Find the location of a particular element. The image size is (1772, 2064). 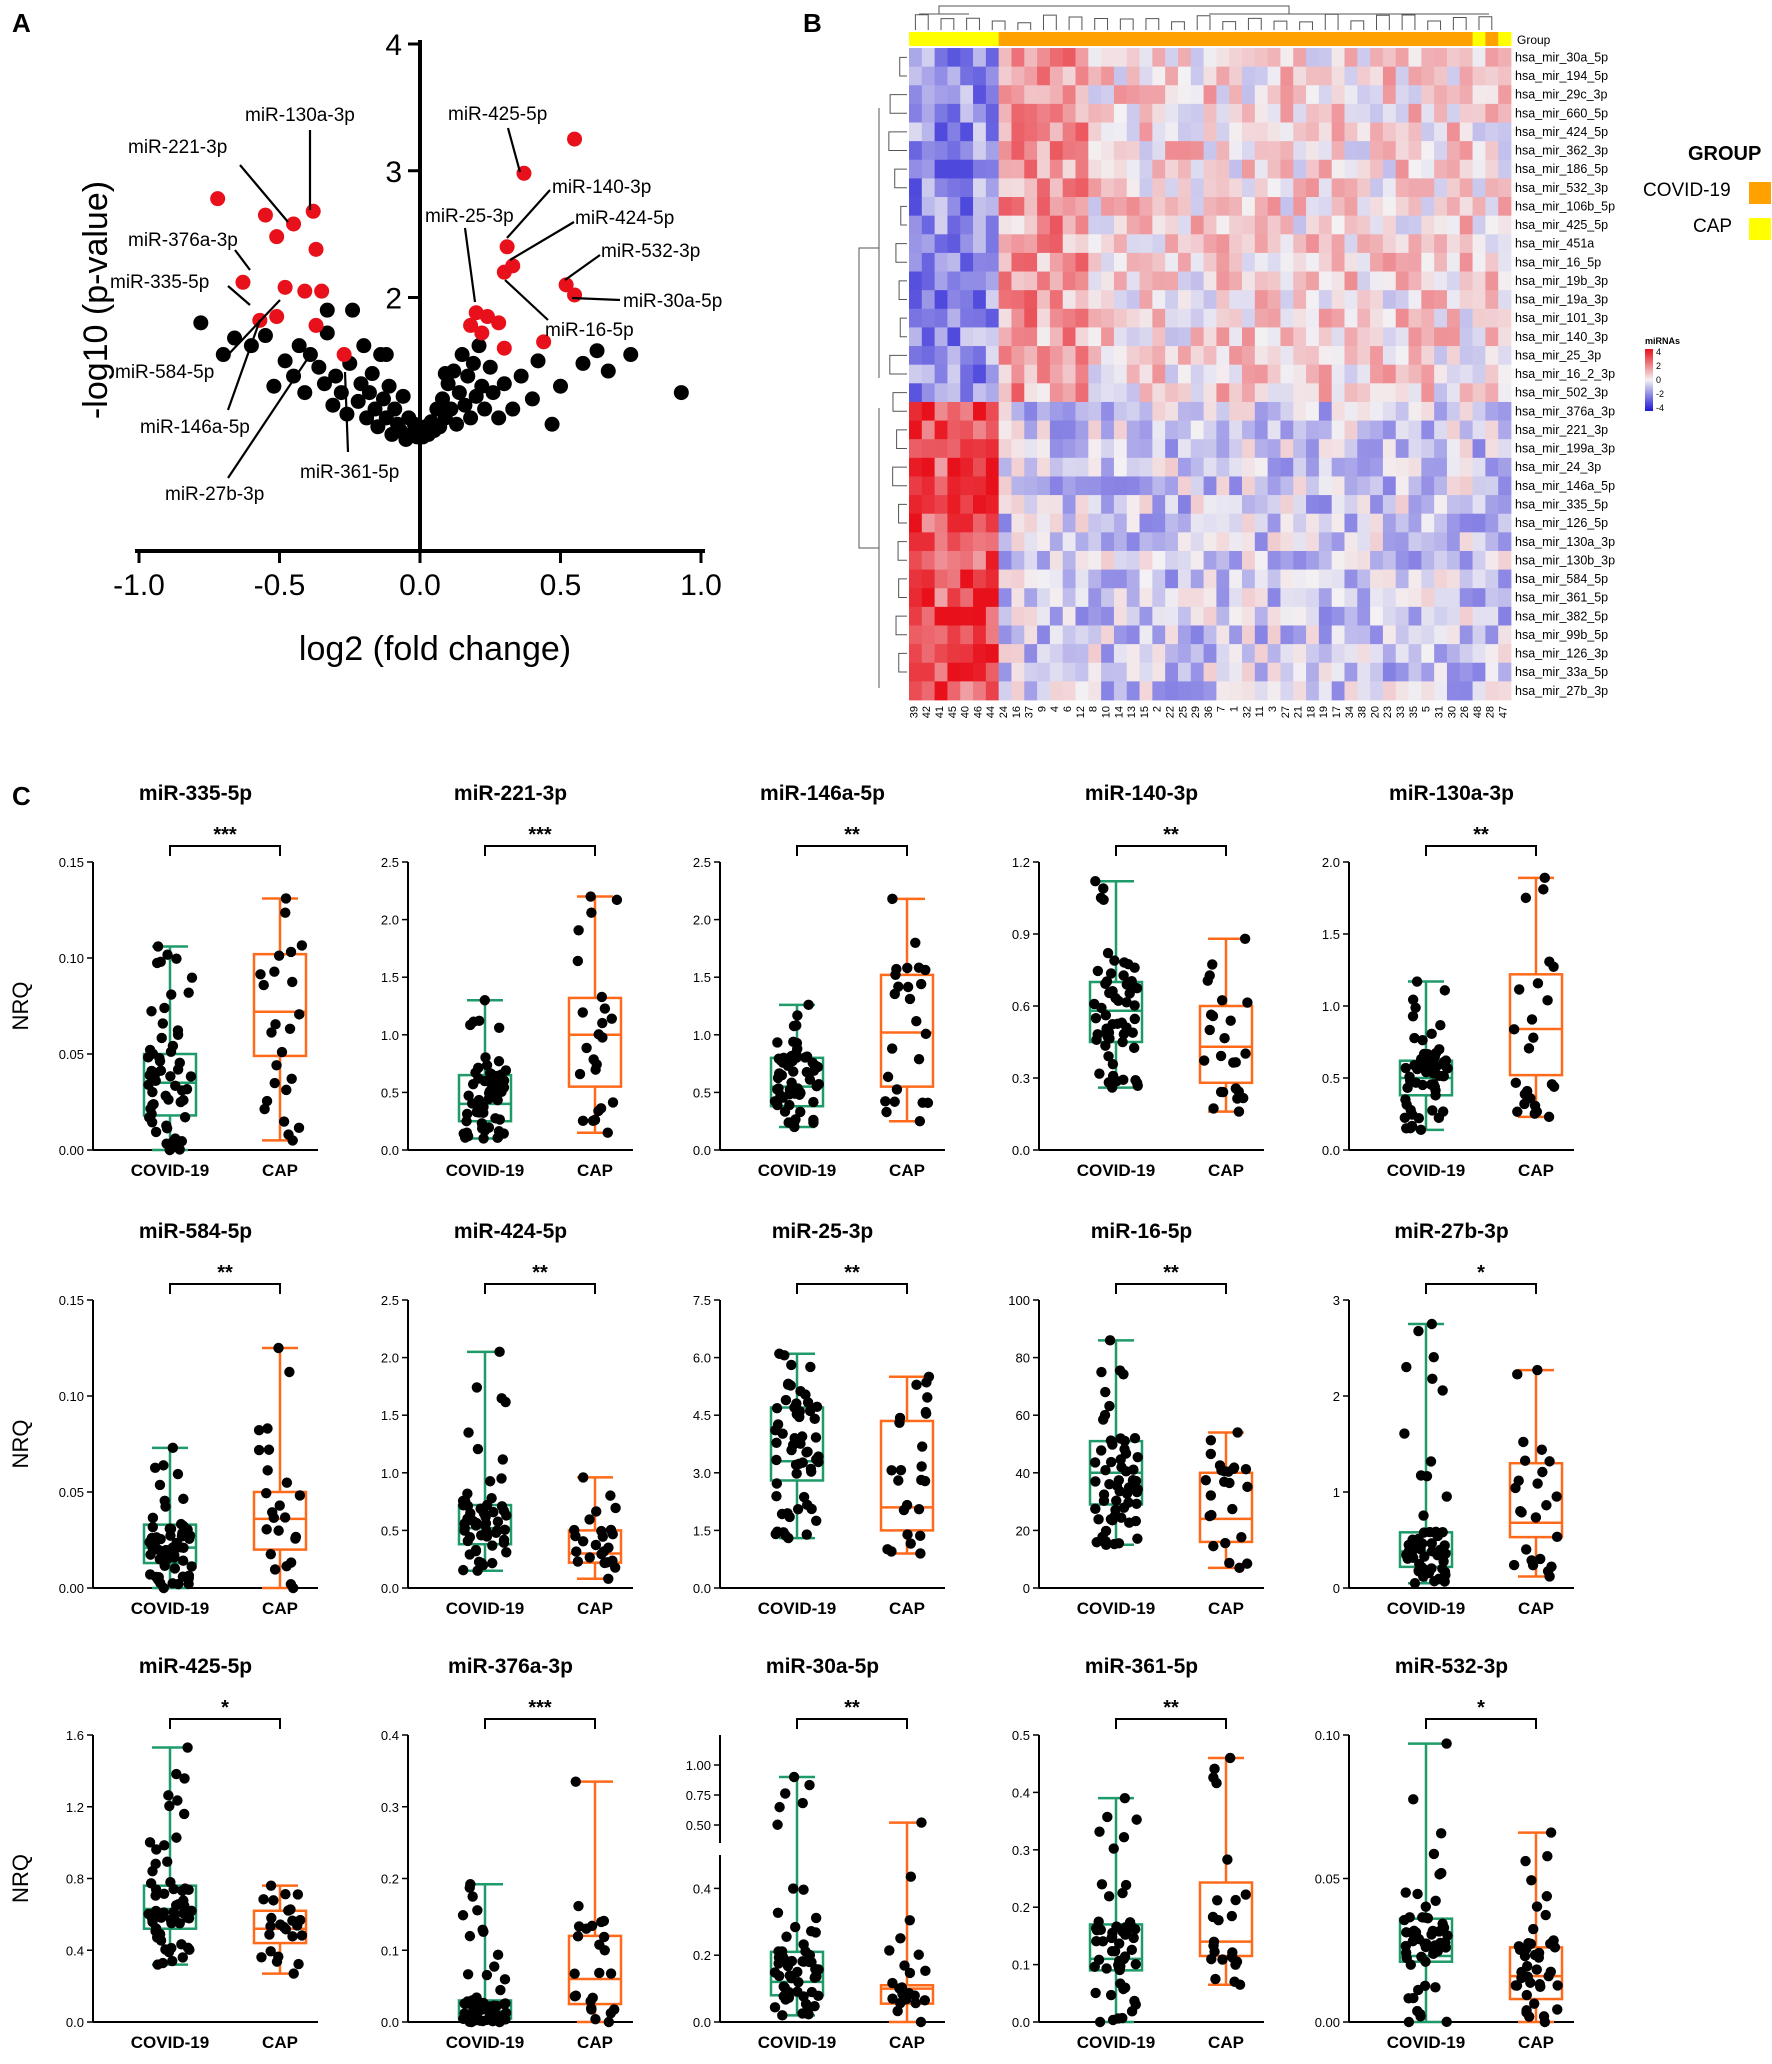

column-label: 25 is located at coordinates (1183, 712).